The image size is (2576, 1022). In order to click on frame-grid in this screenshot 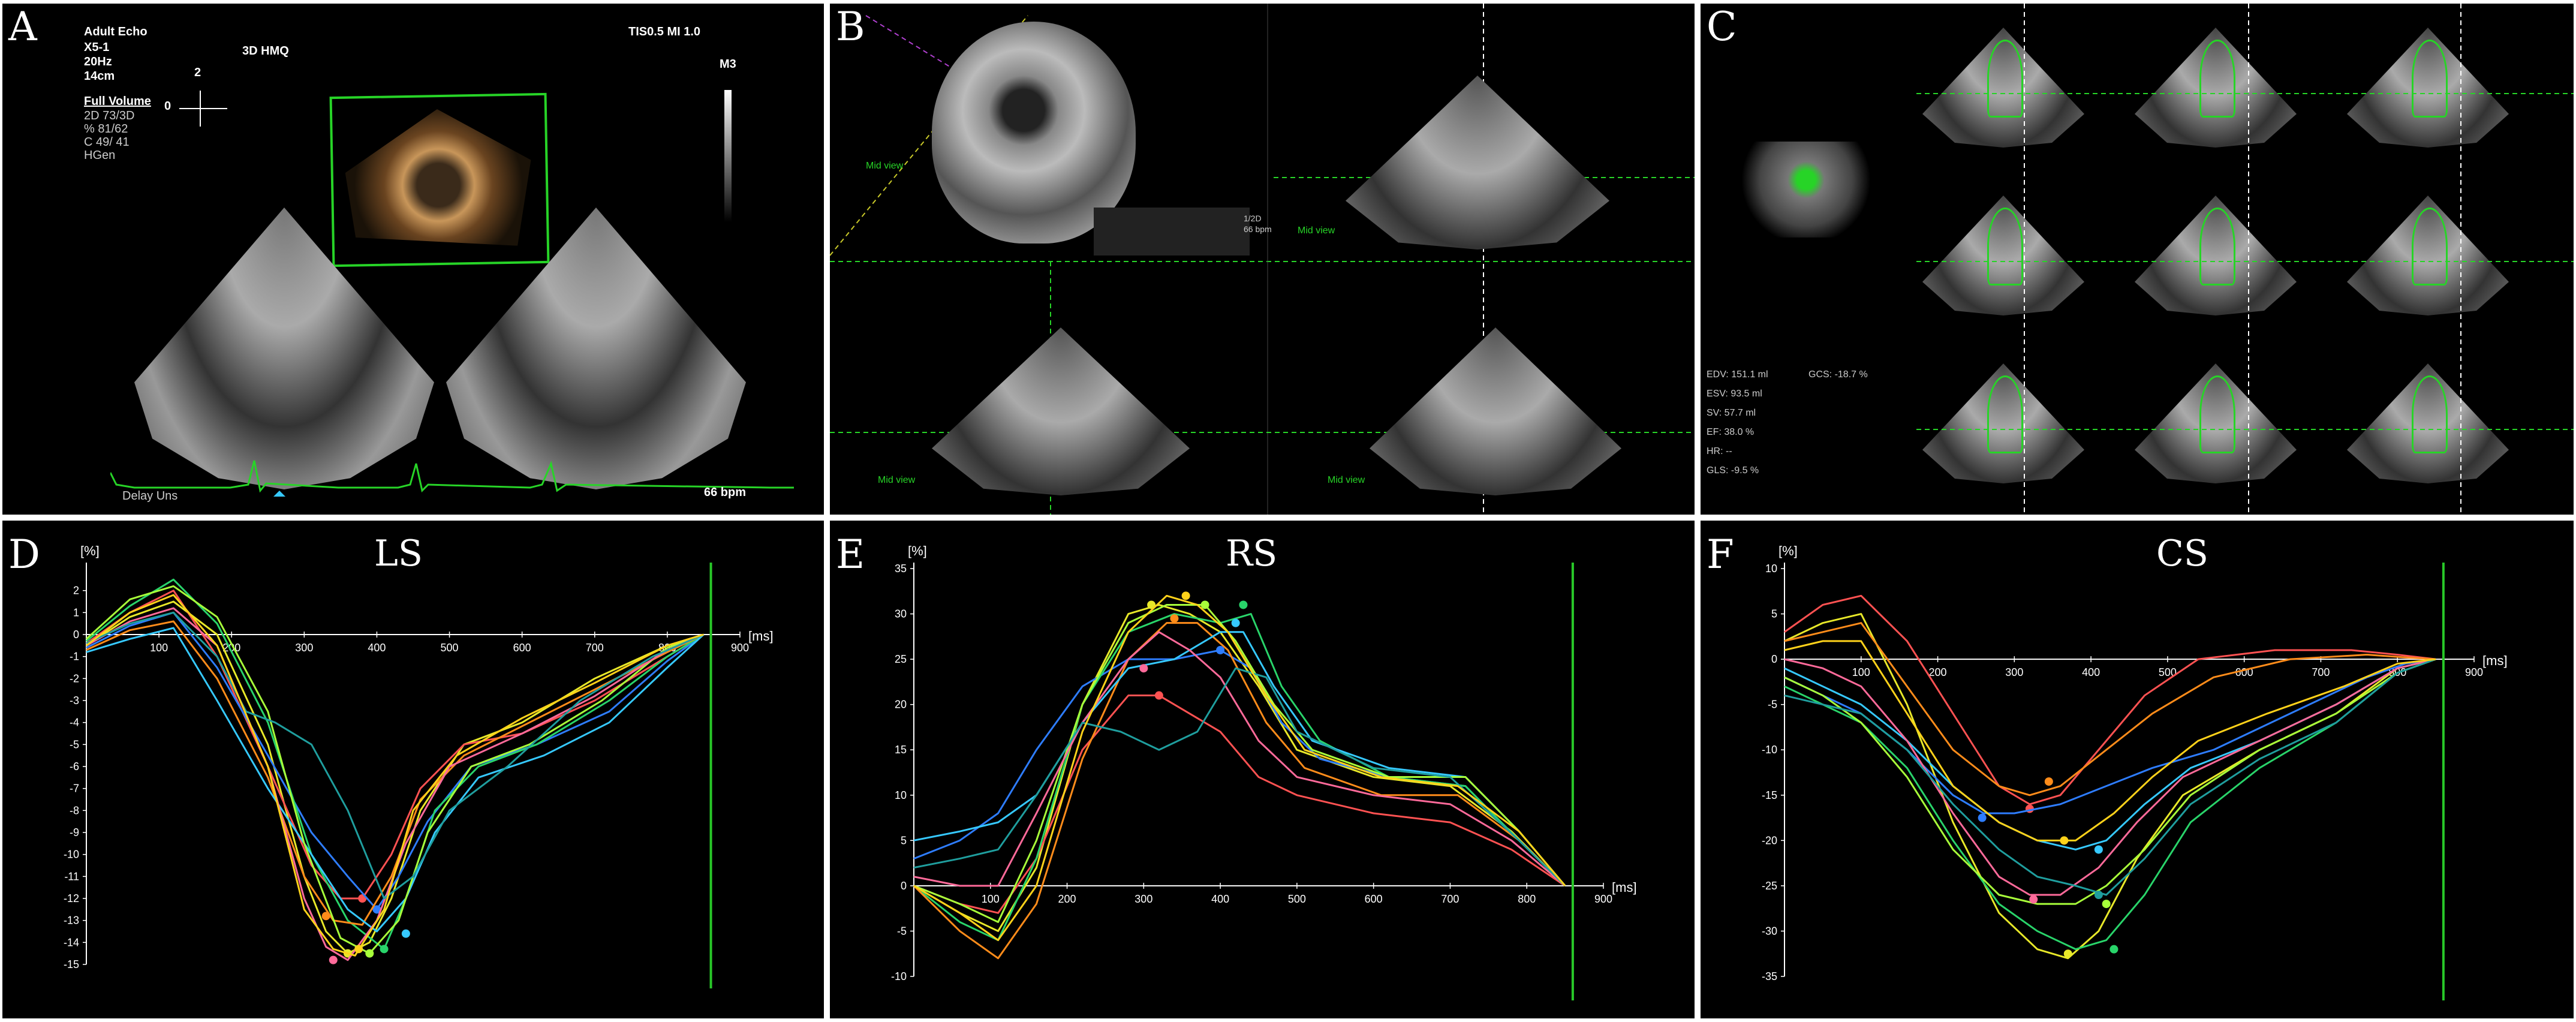, I will do `click(2246, 267)`.